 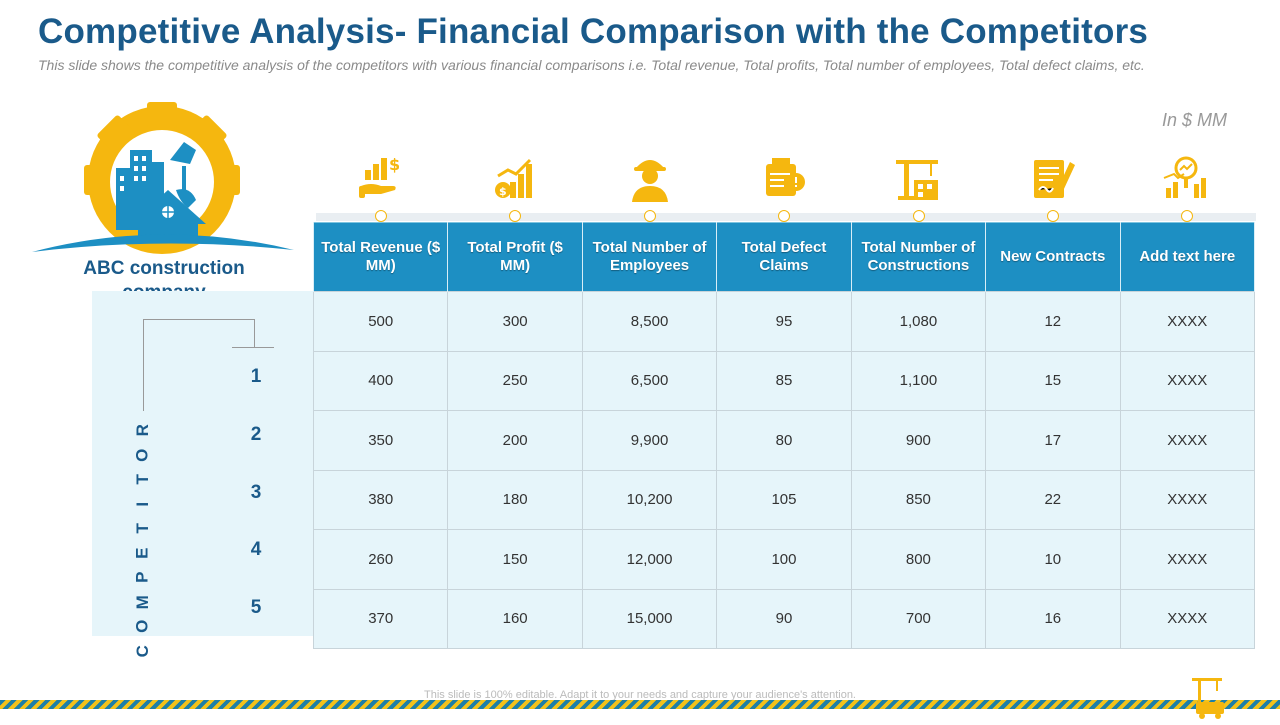 I want to click on analytics-magnifier-icon, so click(x=1186, y=178).